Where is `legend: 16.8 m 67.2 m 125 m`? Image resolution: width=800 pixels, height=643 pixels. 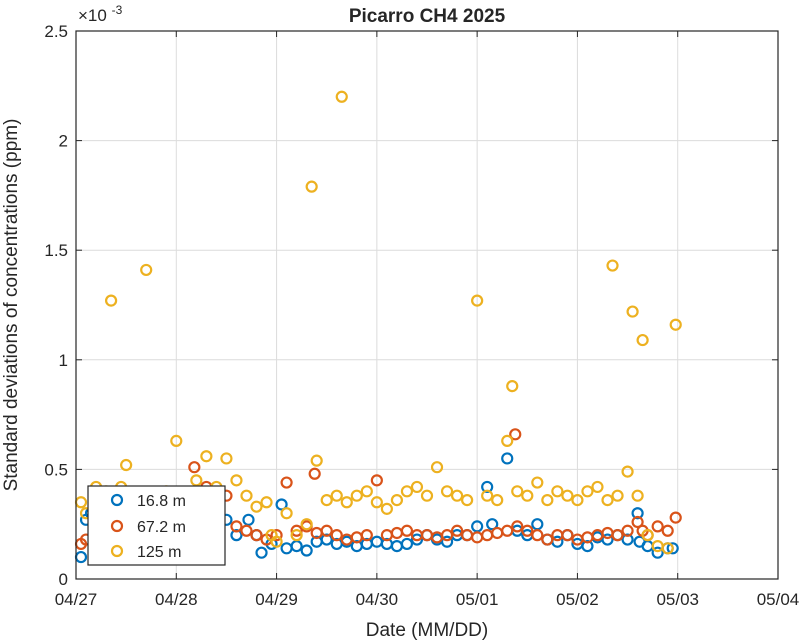 legend: 16.8 m 67.2 m 125 m is located at coordinates (156, 525).